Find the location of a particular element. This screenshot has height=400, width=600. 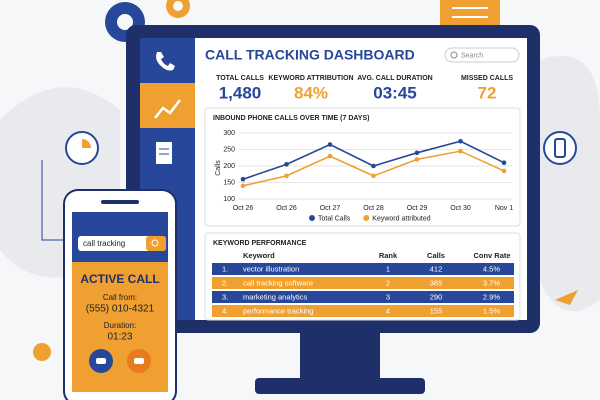

y-tick-label: 150 is located at coordinates (229, 182).